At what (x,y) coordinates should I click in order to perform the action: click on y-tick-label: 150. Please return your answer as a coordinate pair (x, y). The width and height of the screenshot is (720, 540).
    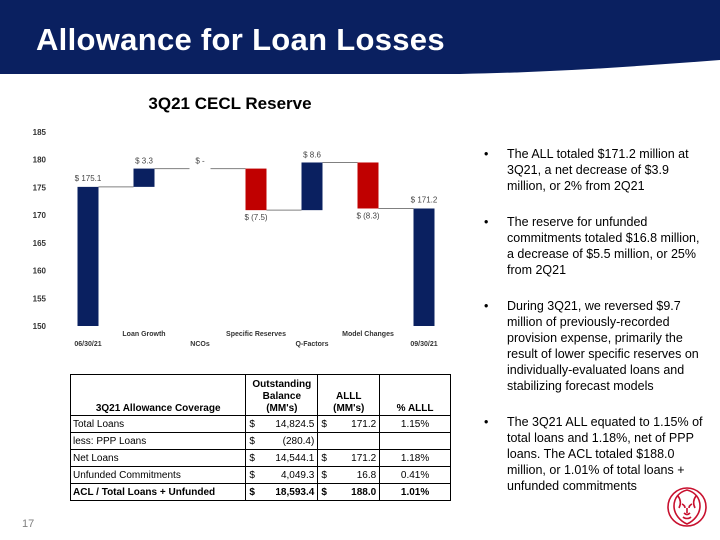
    Looking at the image, I should click on (40, 326).